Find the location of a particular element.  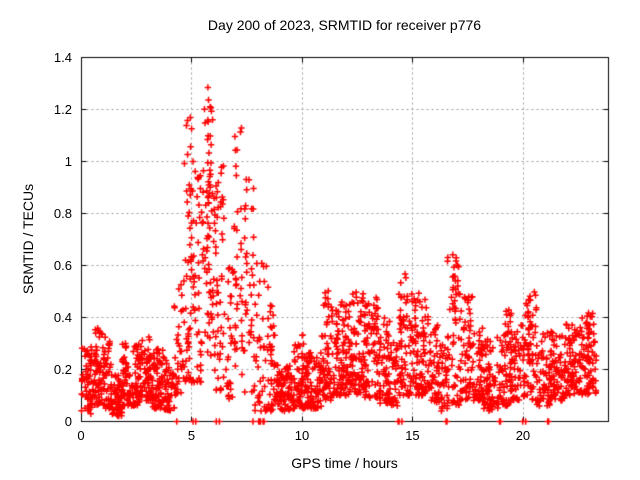

x-tick-label: 5 is located at coordinates (191, 435).